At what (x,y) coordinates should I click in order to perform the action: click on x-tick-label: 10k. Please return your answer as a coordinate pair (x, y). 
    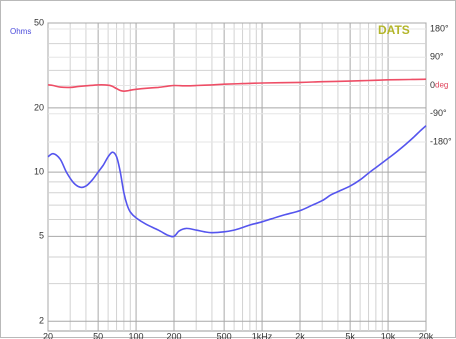
    Looking at the image, I should click on (388, 335).